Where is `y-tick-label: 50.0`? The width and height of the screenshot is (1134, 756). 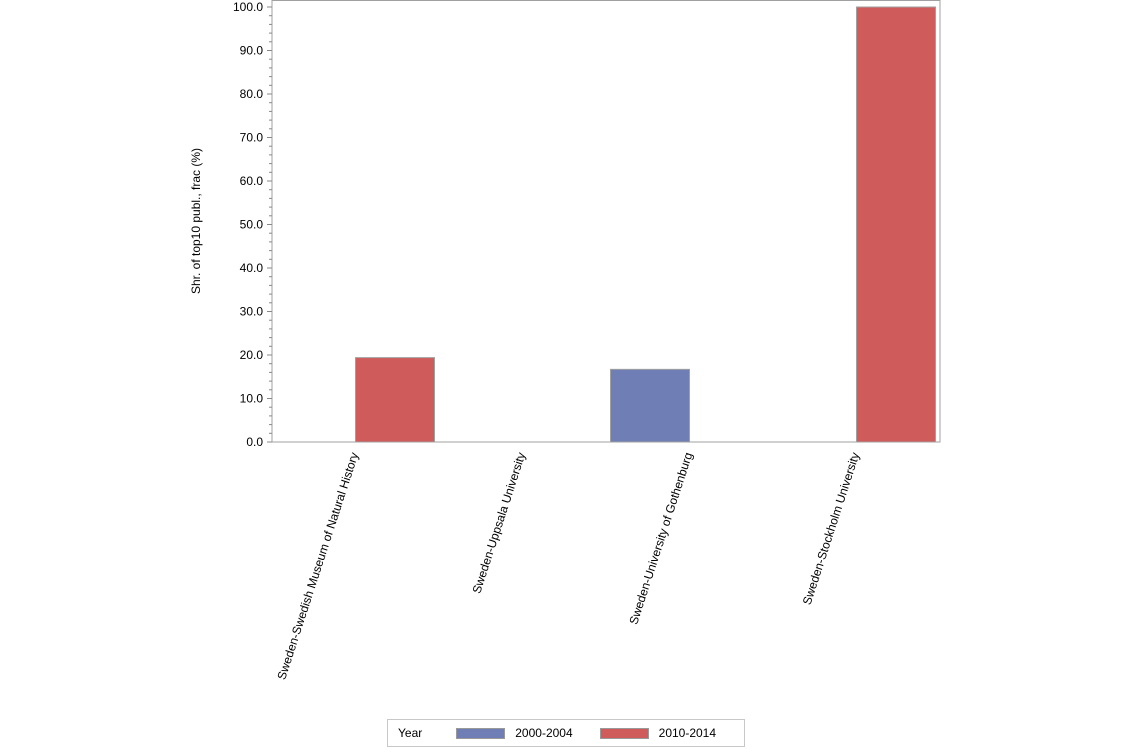
y-tick-label: 50.0 is located at coordinates (252, 225).